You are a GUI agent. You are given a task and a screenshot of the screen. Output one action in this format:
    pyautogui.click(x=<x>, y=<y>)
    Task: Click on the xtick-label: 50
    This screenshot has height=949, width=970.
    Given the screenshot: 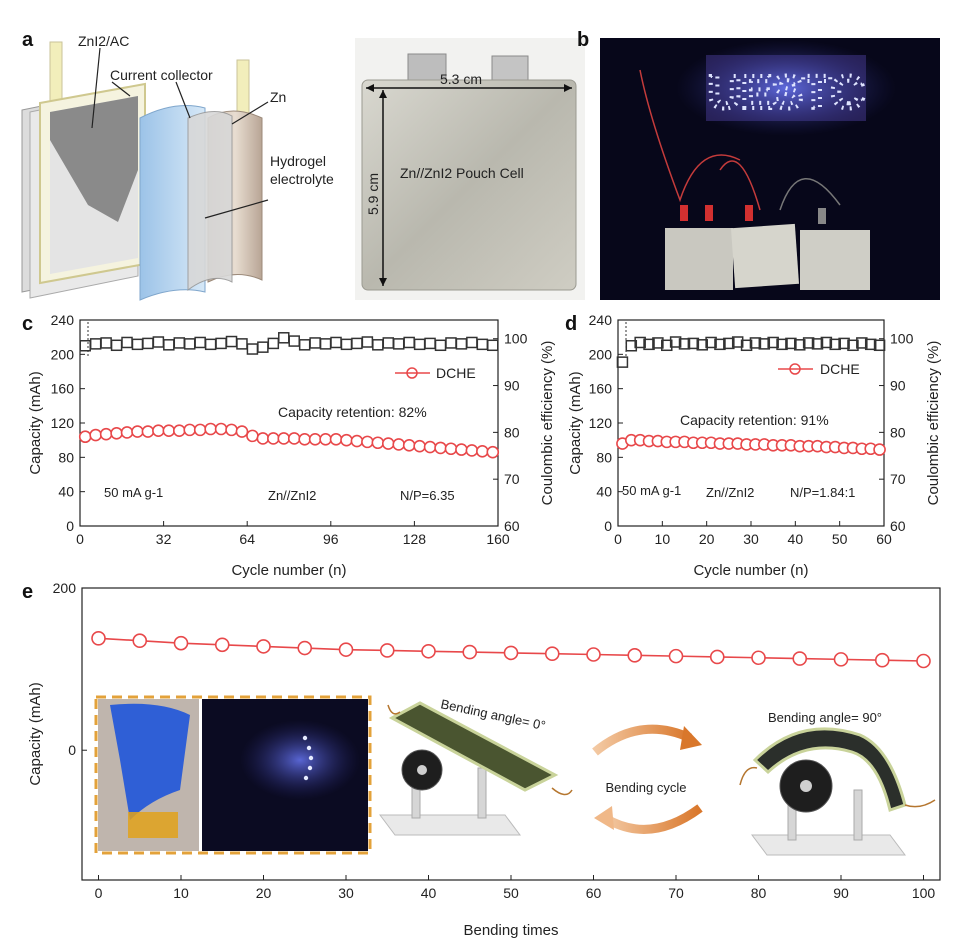 What is the action you would take?
    pyautogui.click(x=511, y=893)
    